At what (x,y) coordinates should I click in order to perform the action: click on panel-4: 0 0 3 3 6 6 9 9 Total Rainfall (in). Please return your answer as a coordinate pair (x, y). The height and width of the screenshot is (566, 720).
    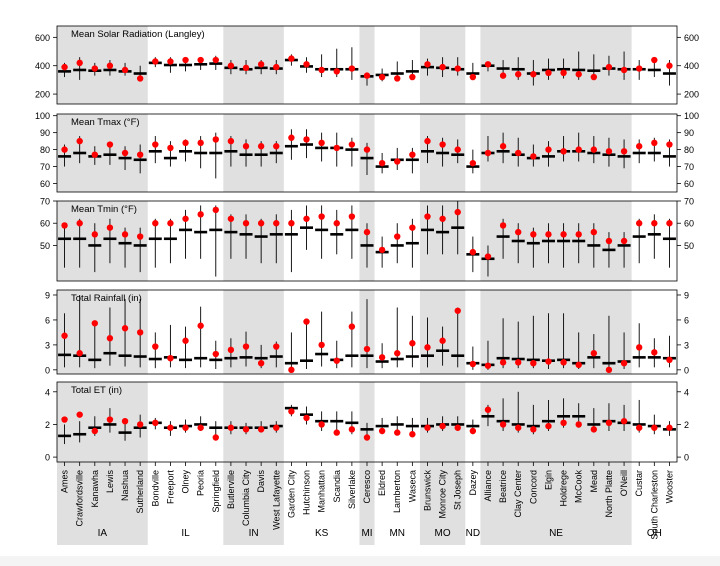
    Looking at the image, I should click on (367, 332).